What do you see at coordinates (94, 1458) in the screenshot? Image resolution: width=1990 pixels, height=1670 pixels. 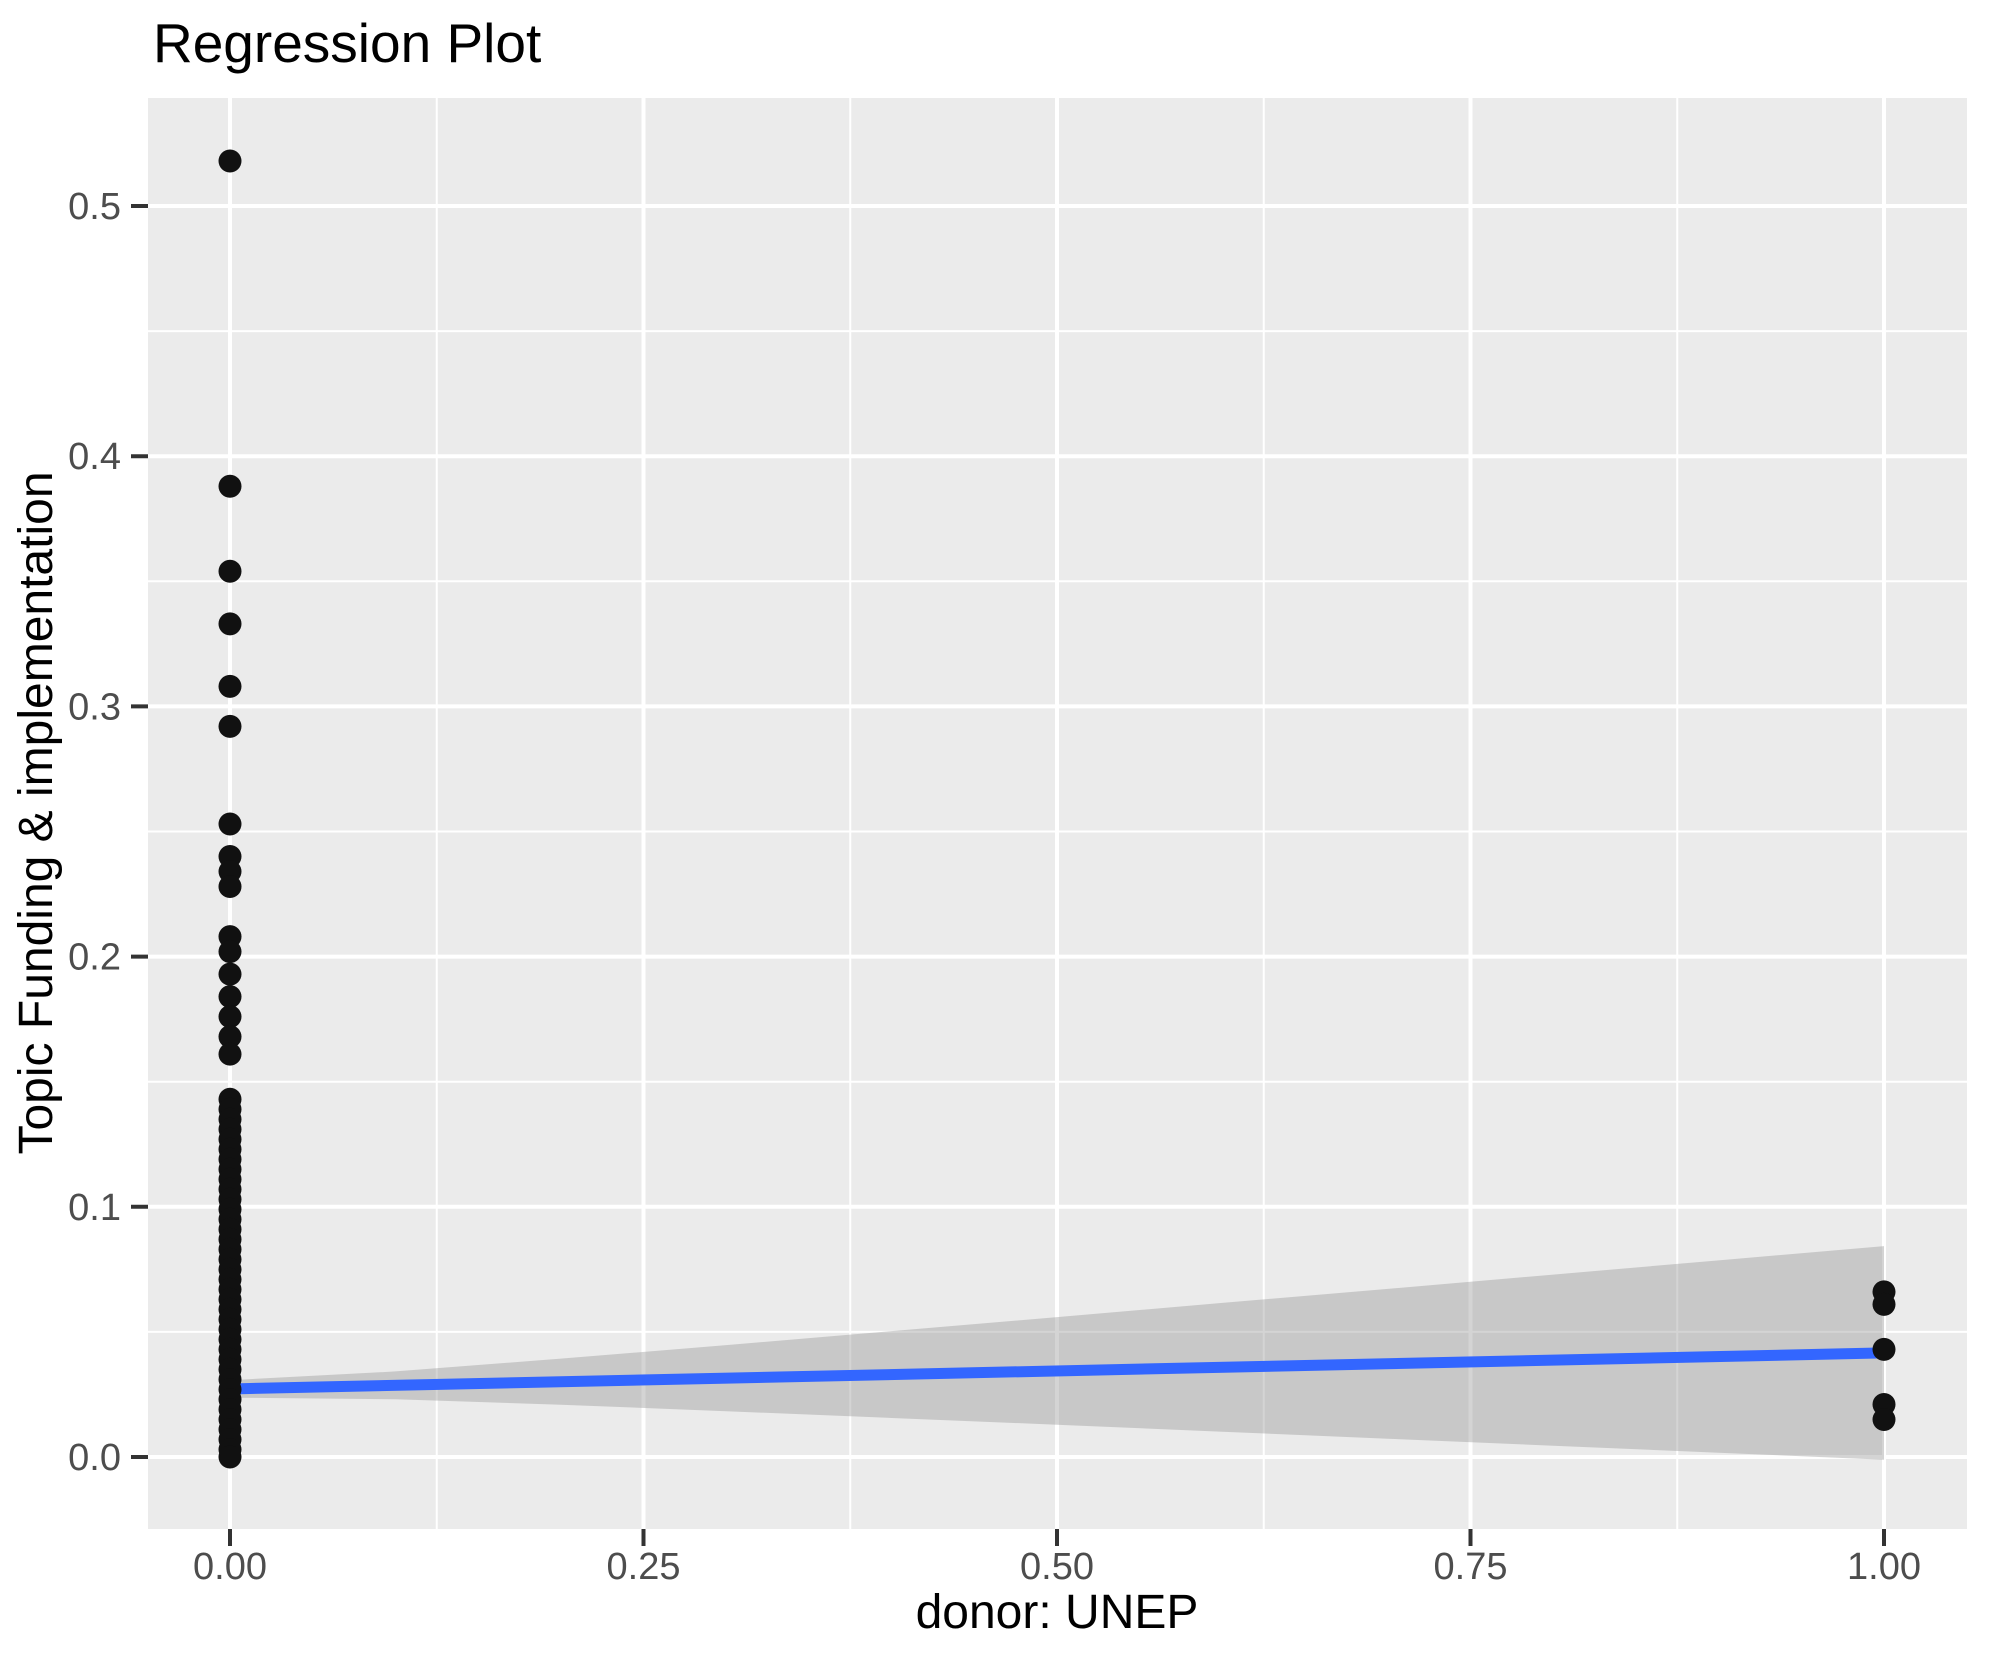 I see `y-axis-tick-label: 0.0` at bounding box center [94, 1458].